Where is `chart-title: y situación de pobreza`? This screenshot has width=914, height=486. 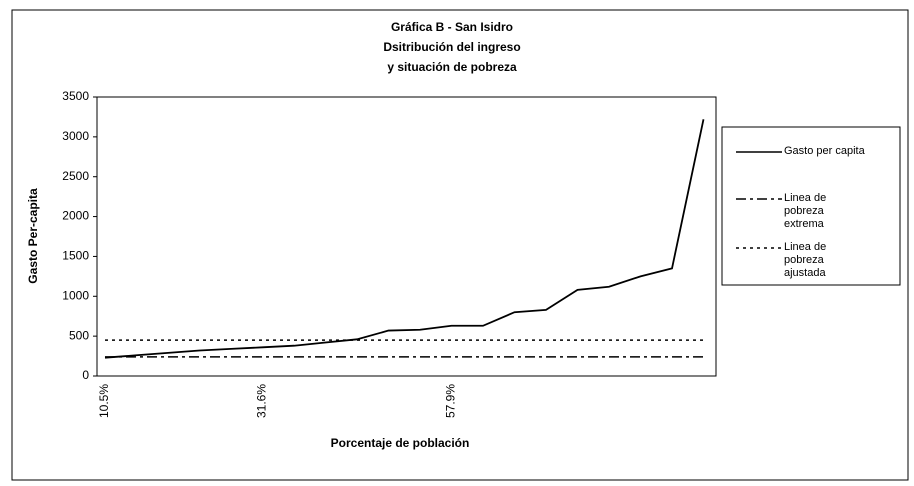 chart-title: y situación de pobreza is located at coordinates (452, 67).